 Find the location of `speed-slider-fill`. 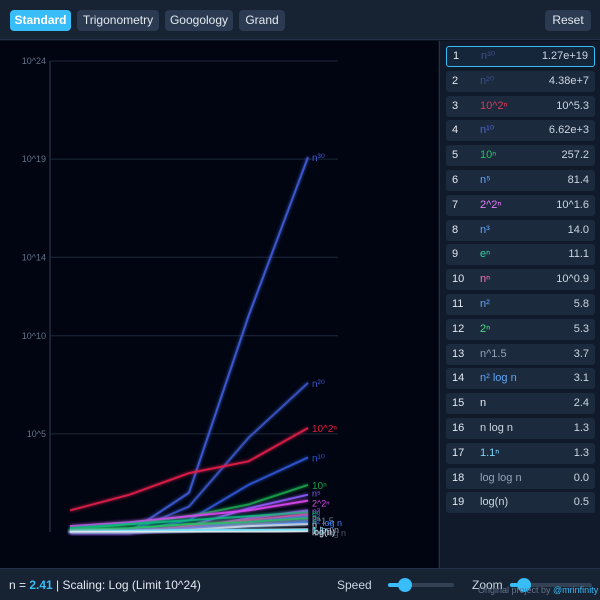

speed-slider-fill is located at coordinates (396, 585).